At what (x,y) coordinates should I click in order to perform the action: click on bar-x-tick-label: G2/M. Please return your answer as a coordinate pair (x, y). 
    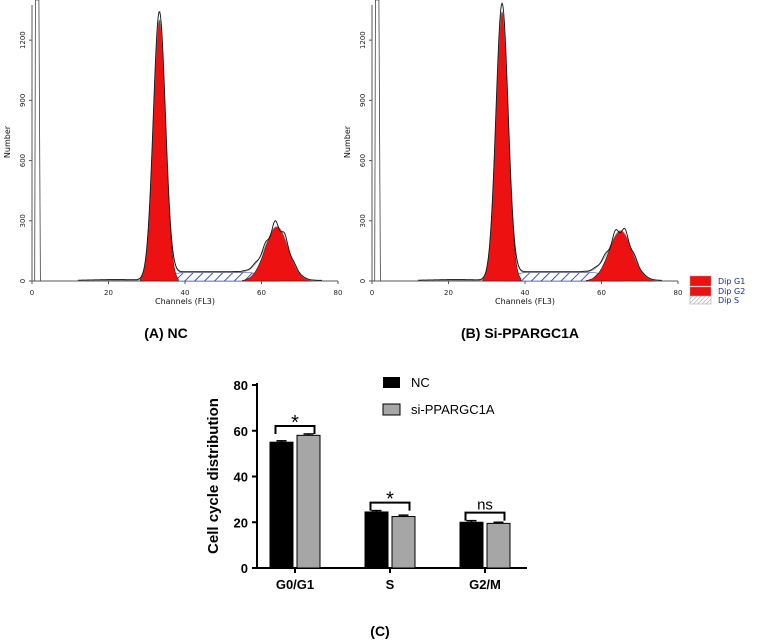
    Looking at the image, I should click on (485, 584).